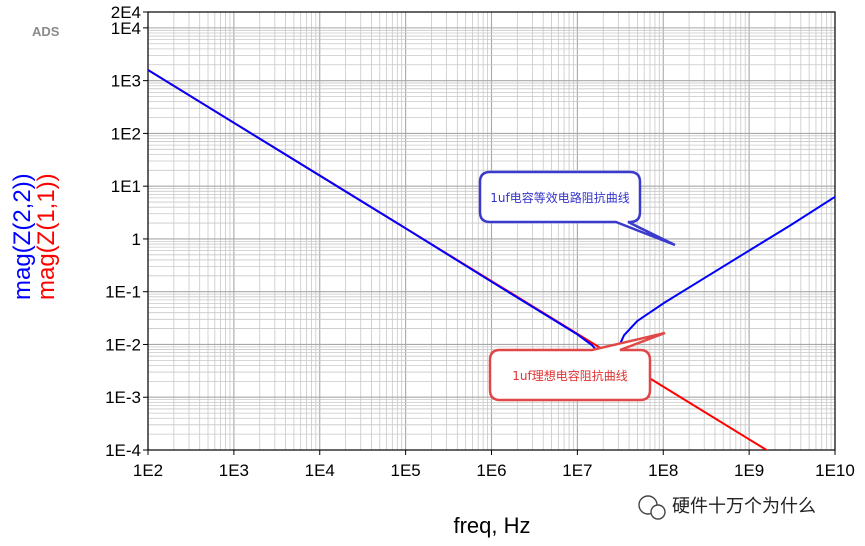  Describe the element at coordinates (46, 31) in the screenshot. I see `ads-label: ADS` at that location.